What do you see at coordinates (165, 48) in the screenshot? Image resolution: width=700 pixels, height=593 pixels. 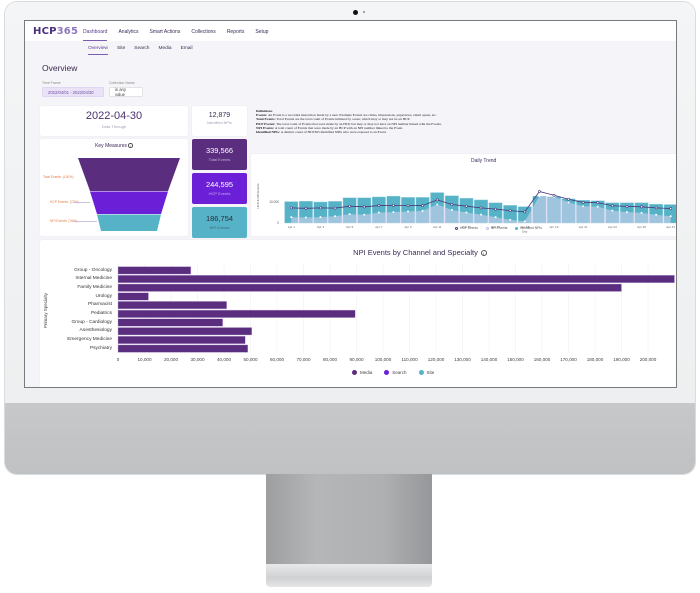 I see `tab-media: Media` at bounding box center [165, 48].